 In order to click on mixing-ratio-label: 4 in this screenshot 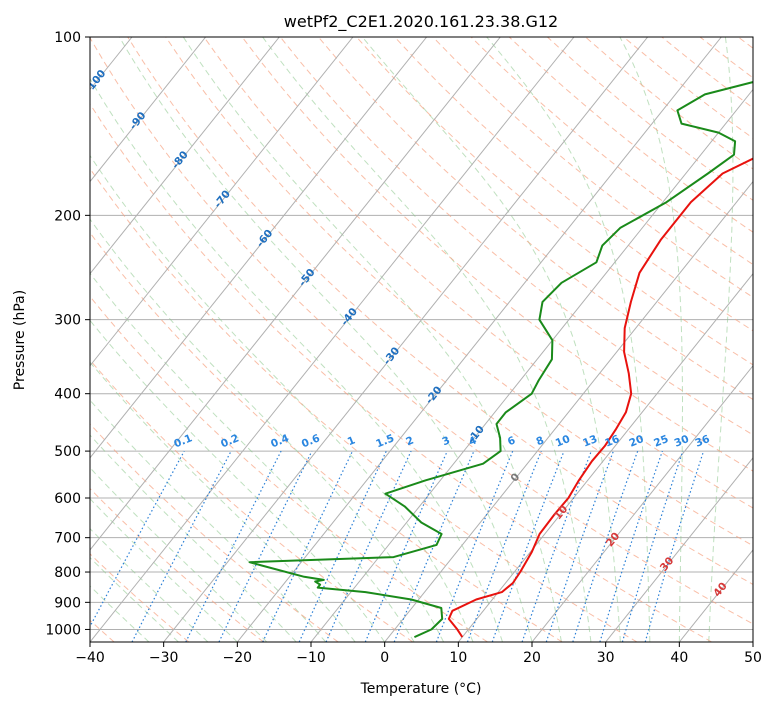, I will do `click(472, 441)`.